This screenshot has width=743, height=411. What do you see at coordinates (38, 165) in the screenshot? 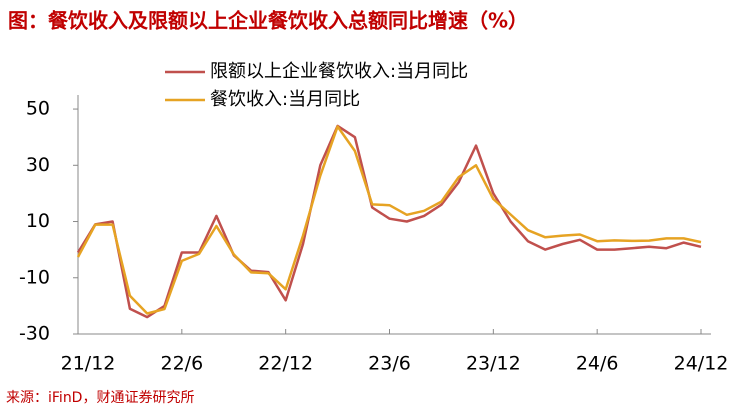
I see `y-tick-label: 30` at bounding box center [38, 165].